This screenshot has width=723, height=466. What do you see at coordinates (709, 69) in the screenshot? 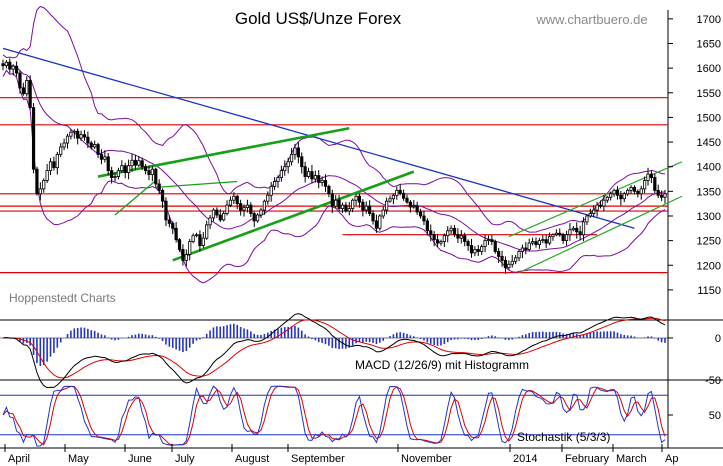
I see `price-tick-label: 1600` at bounding box center [709, 69].